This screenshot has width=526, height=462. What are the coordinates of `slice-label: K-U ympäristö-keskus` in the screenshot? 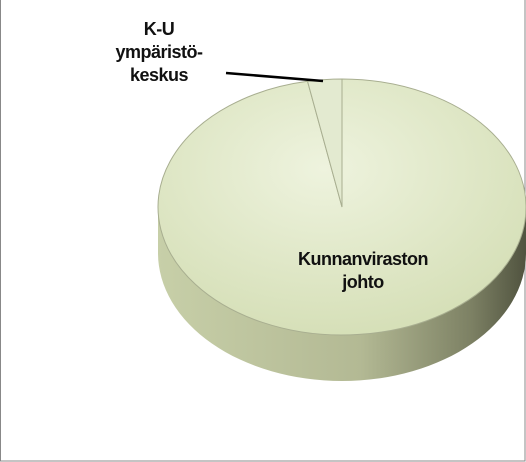 It's located at (159, 52).